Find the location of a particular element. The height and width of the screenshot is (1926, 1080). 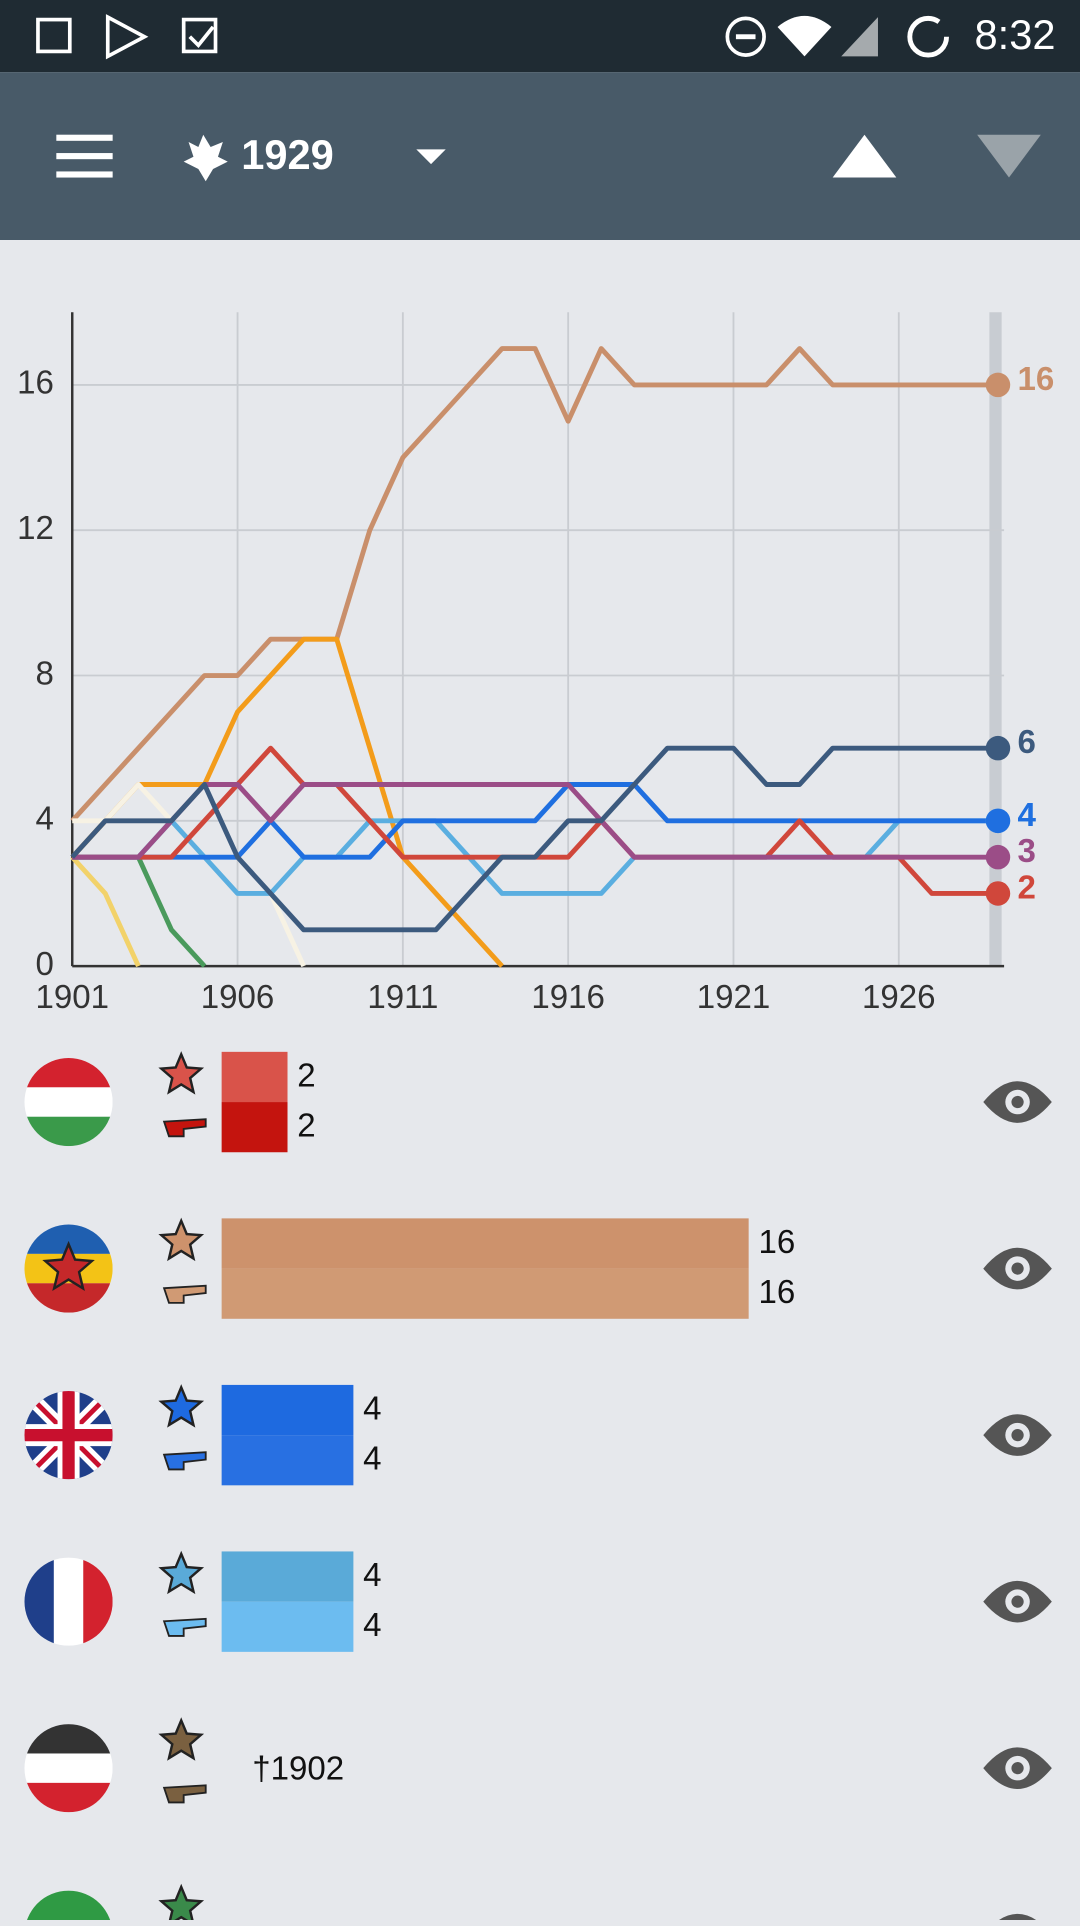

menu-button is located at coordinates (84, 156).